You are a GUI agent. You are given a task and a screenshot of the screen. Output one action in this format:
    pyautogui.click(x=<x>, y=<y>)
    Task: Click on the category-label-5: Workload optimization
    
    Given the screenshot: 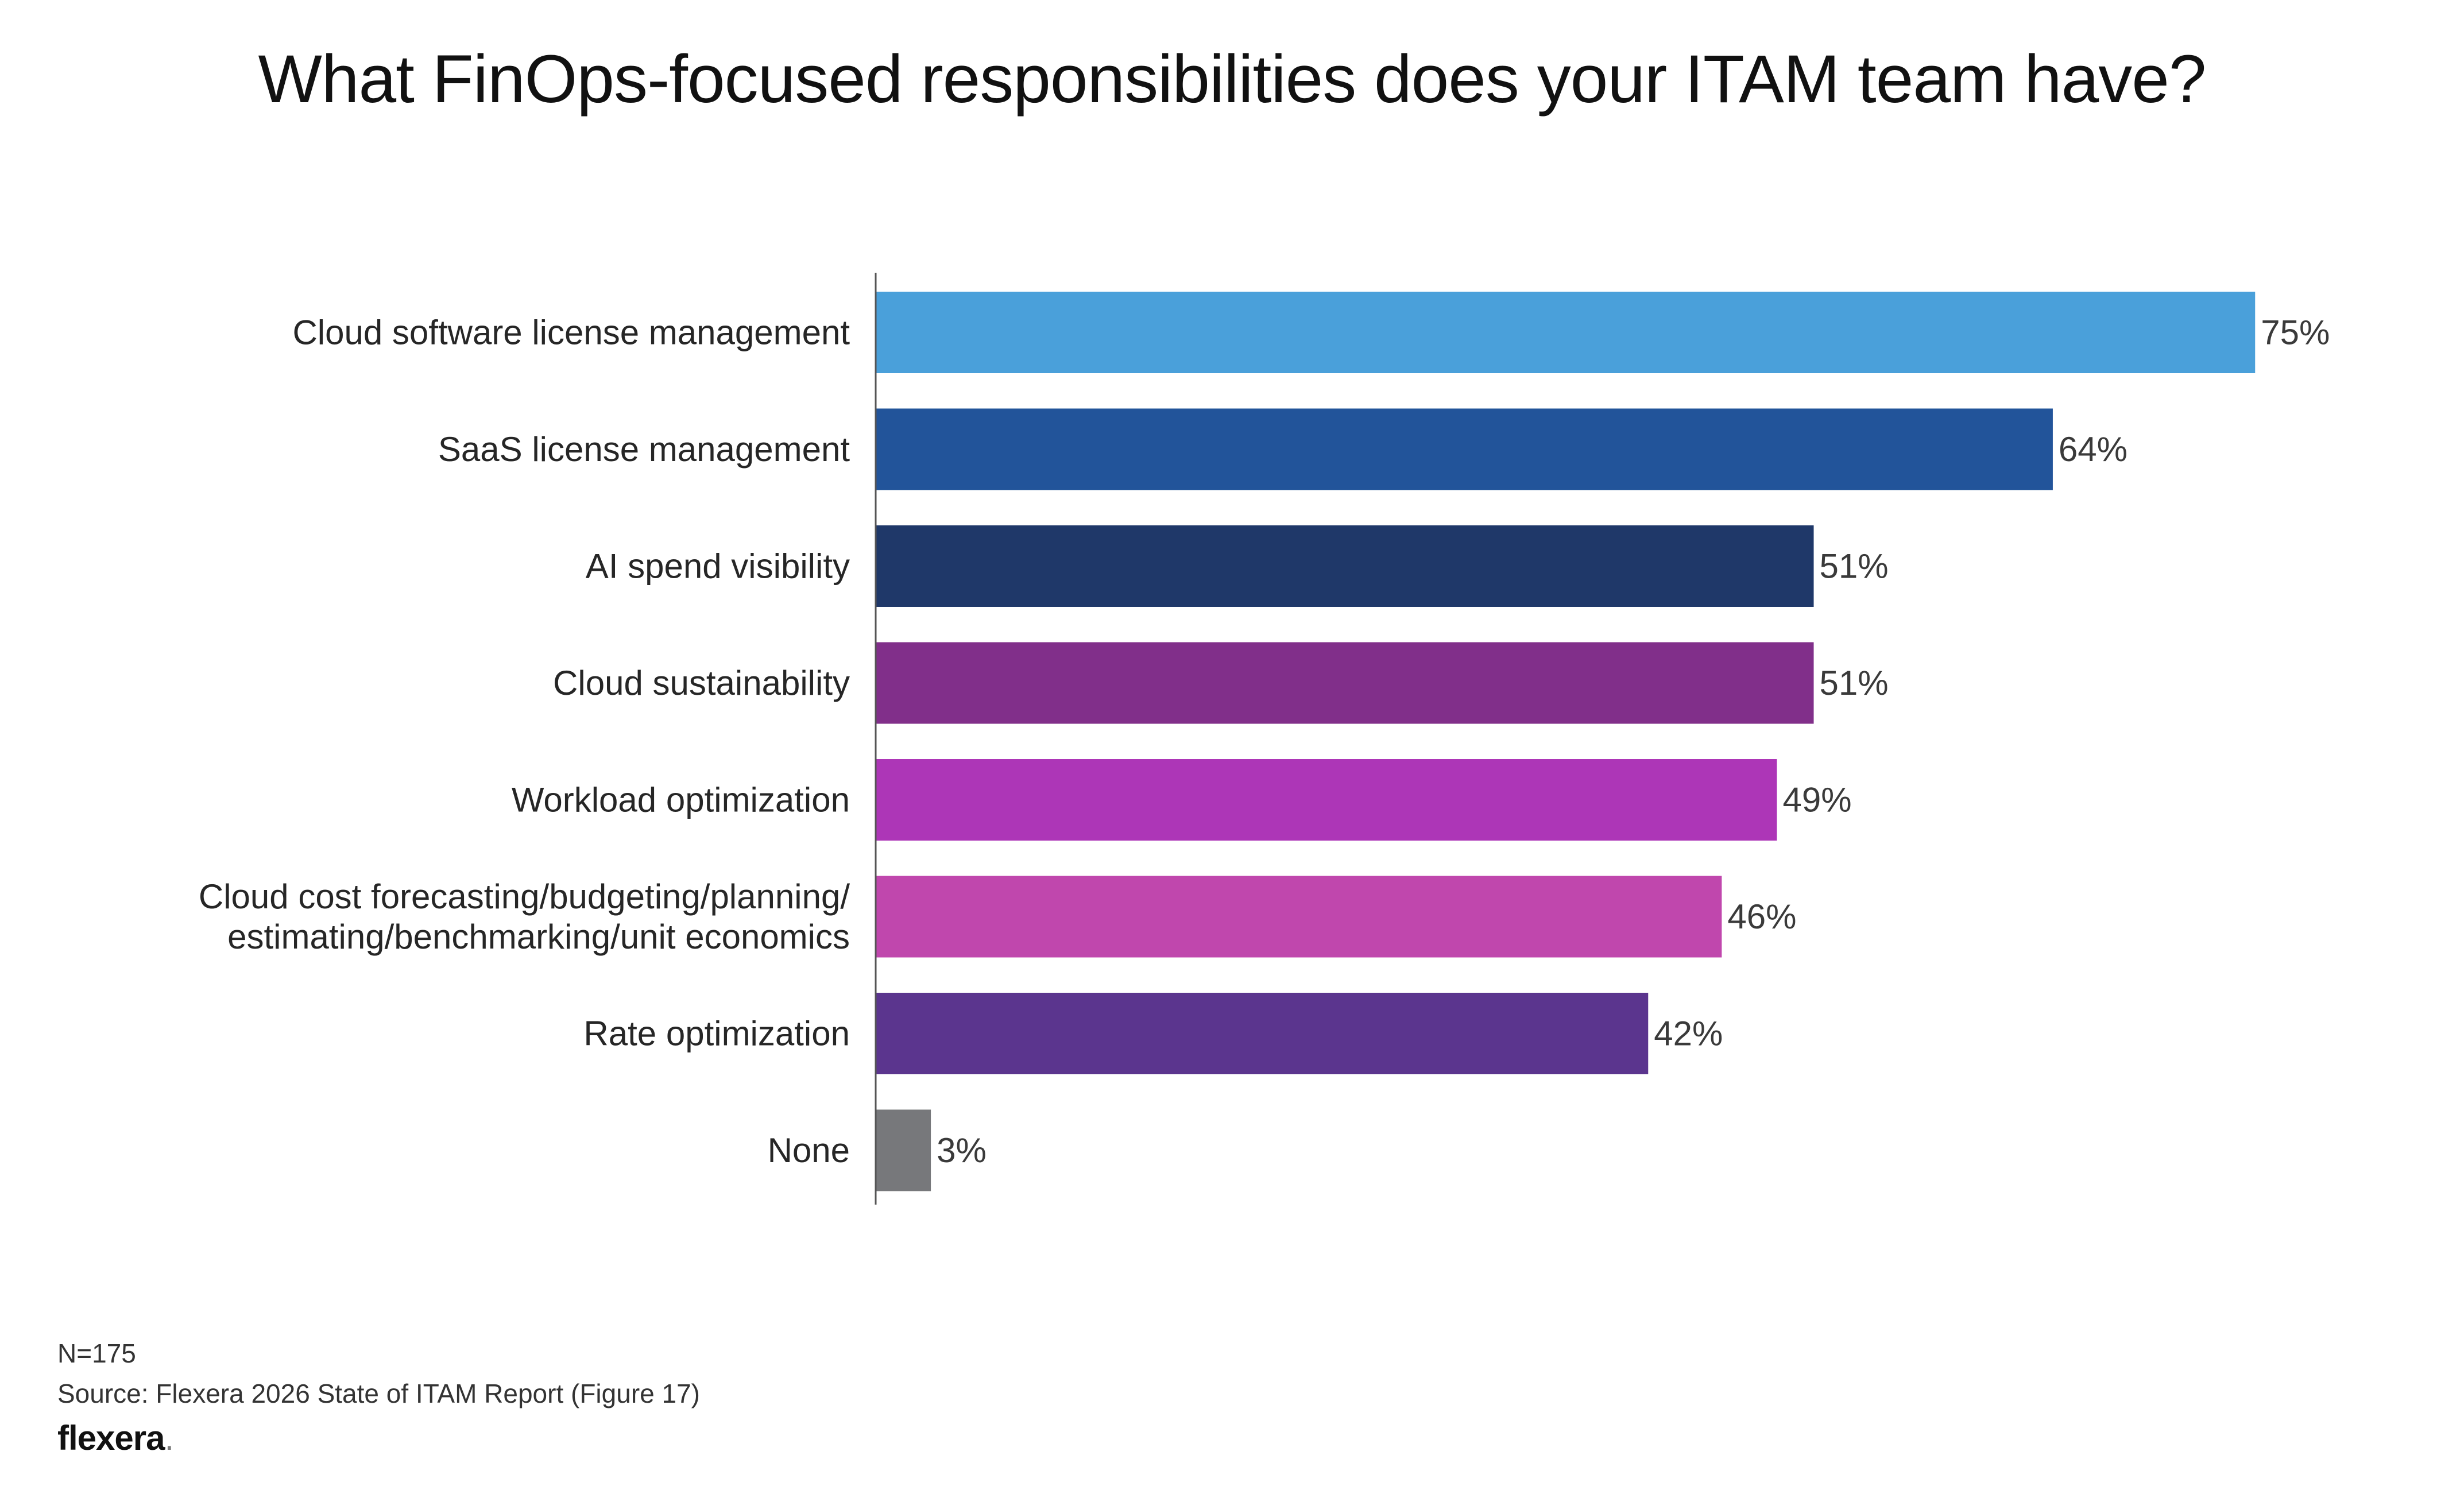 What is the action you would take?
    pyautogui.click(x=681, y=800)
    